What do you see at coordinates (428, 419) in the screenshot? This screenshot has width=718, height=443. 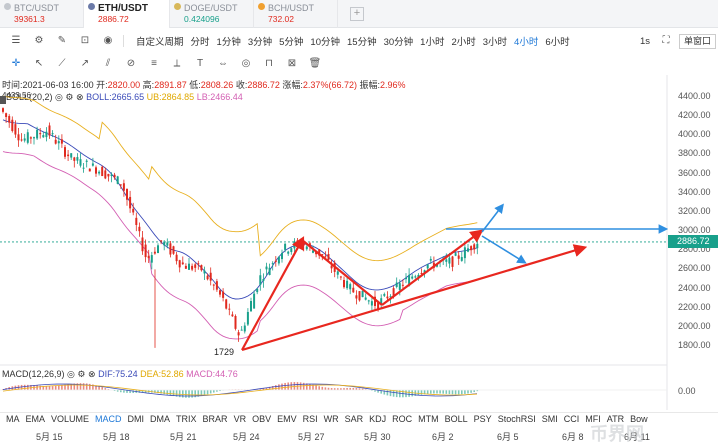 I see `indicator-tab-mtm: MTM` at bounding box center [428, 419].